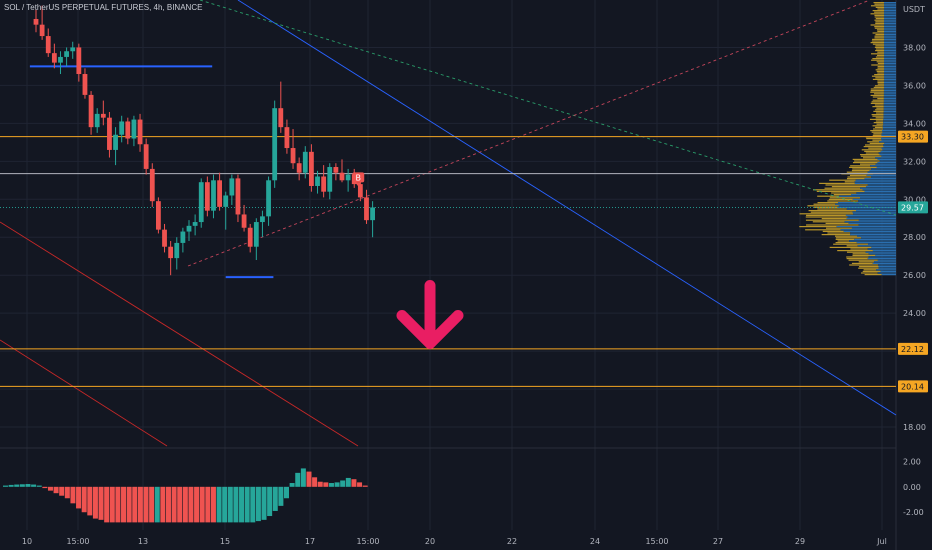 This screenshot has width=932, height=550. I want to click on channel-line-red-lower, so click(84, 393).